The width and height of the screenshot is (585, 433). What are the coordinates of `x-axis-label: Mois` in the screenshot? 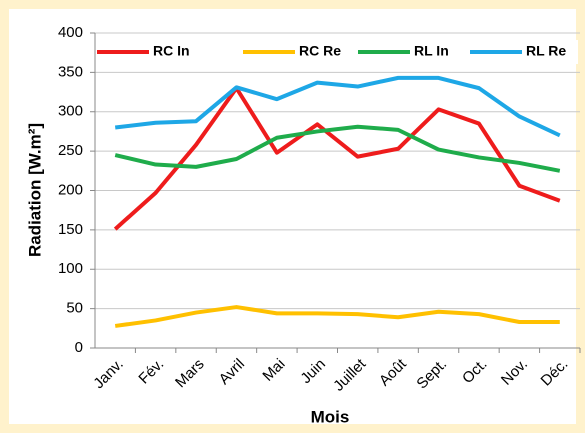 It's located at (330, 416).